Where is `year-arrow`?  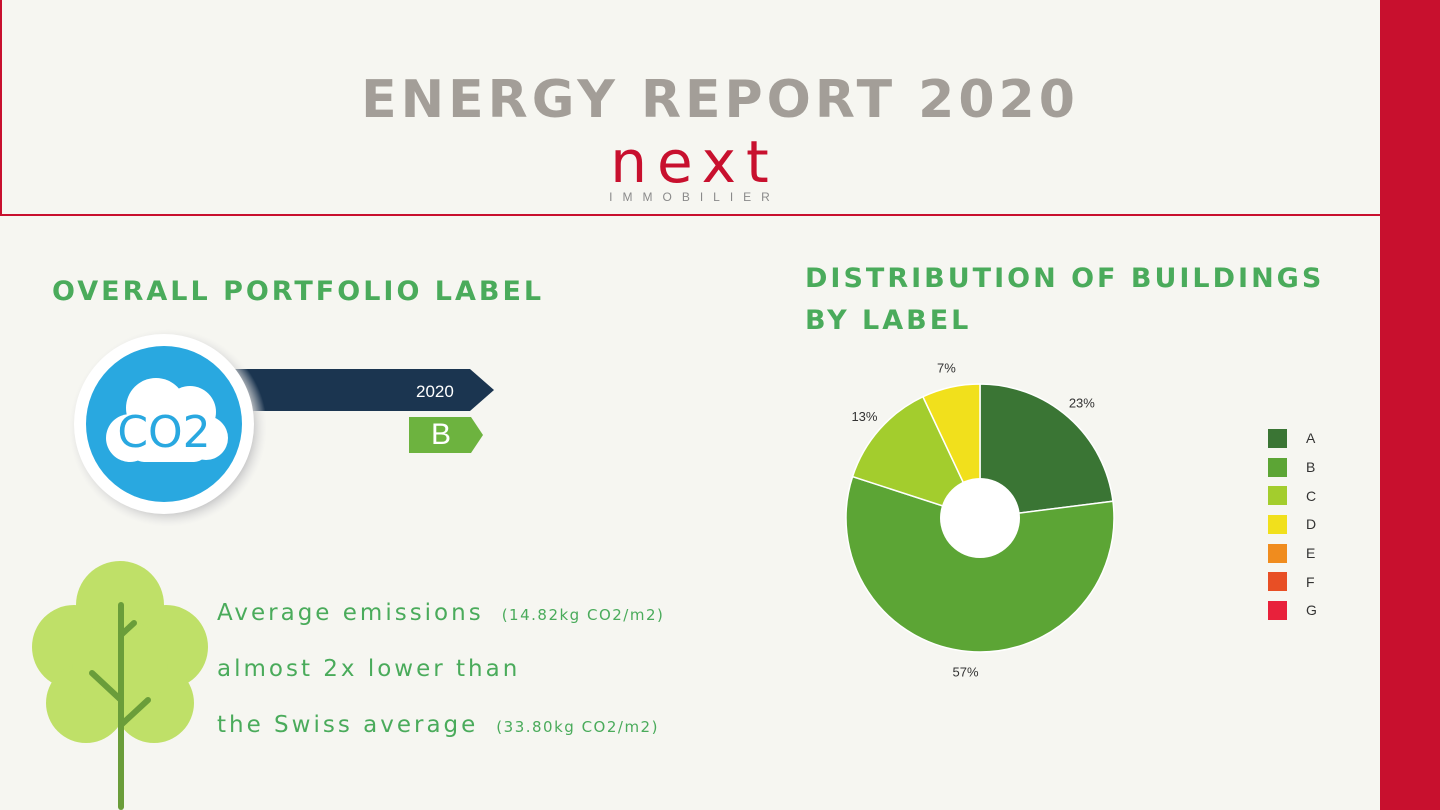 year-arrow is located at coordinates (362, 390).